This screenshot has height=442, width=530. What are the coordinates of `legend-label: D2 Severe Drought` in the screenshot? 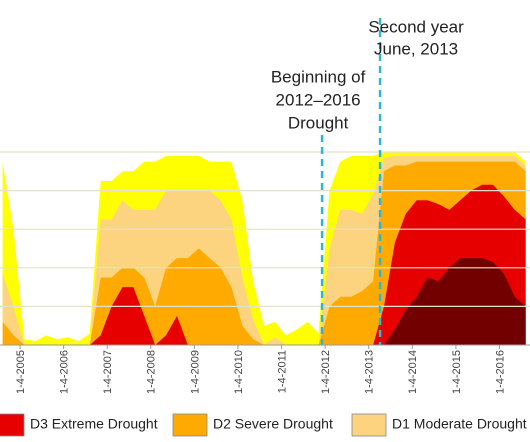 It's located at (273, 424).